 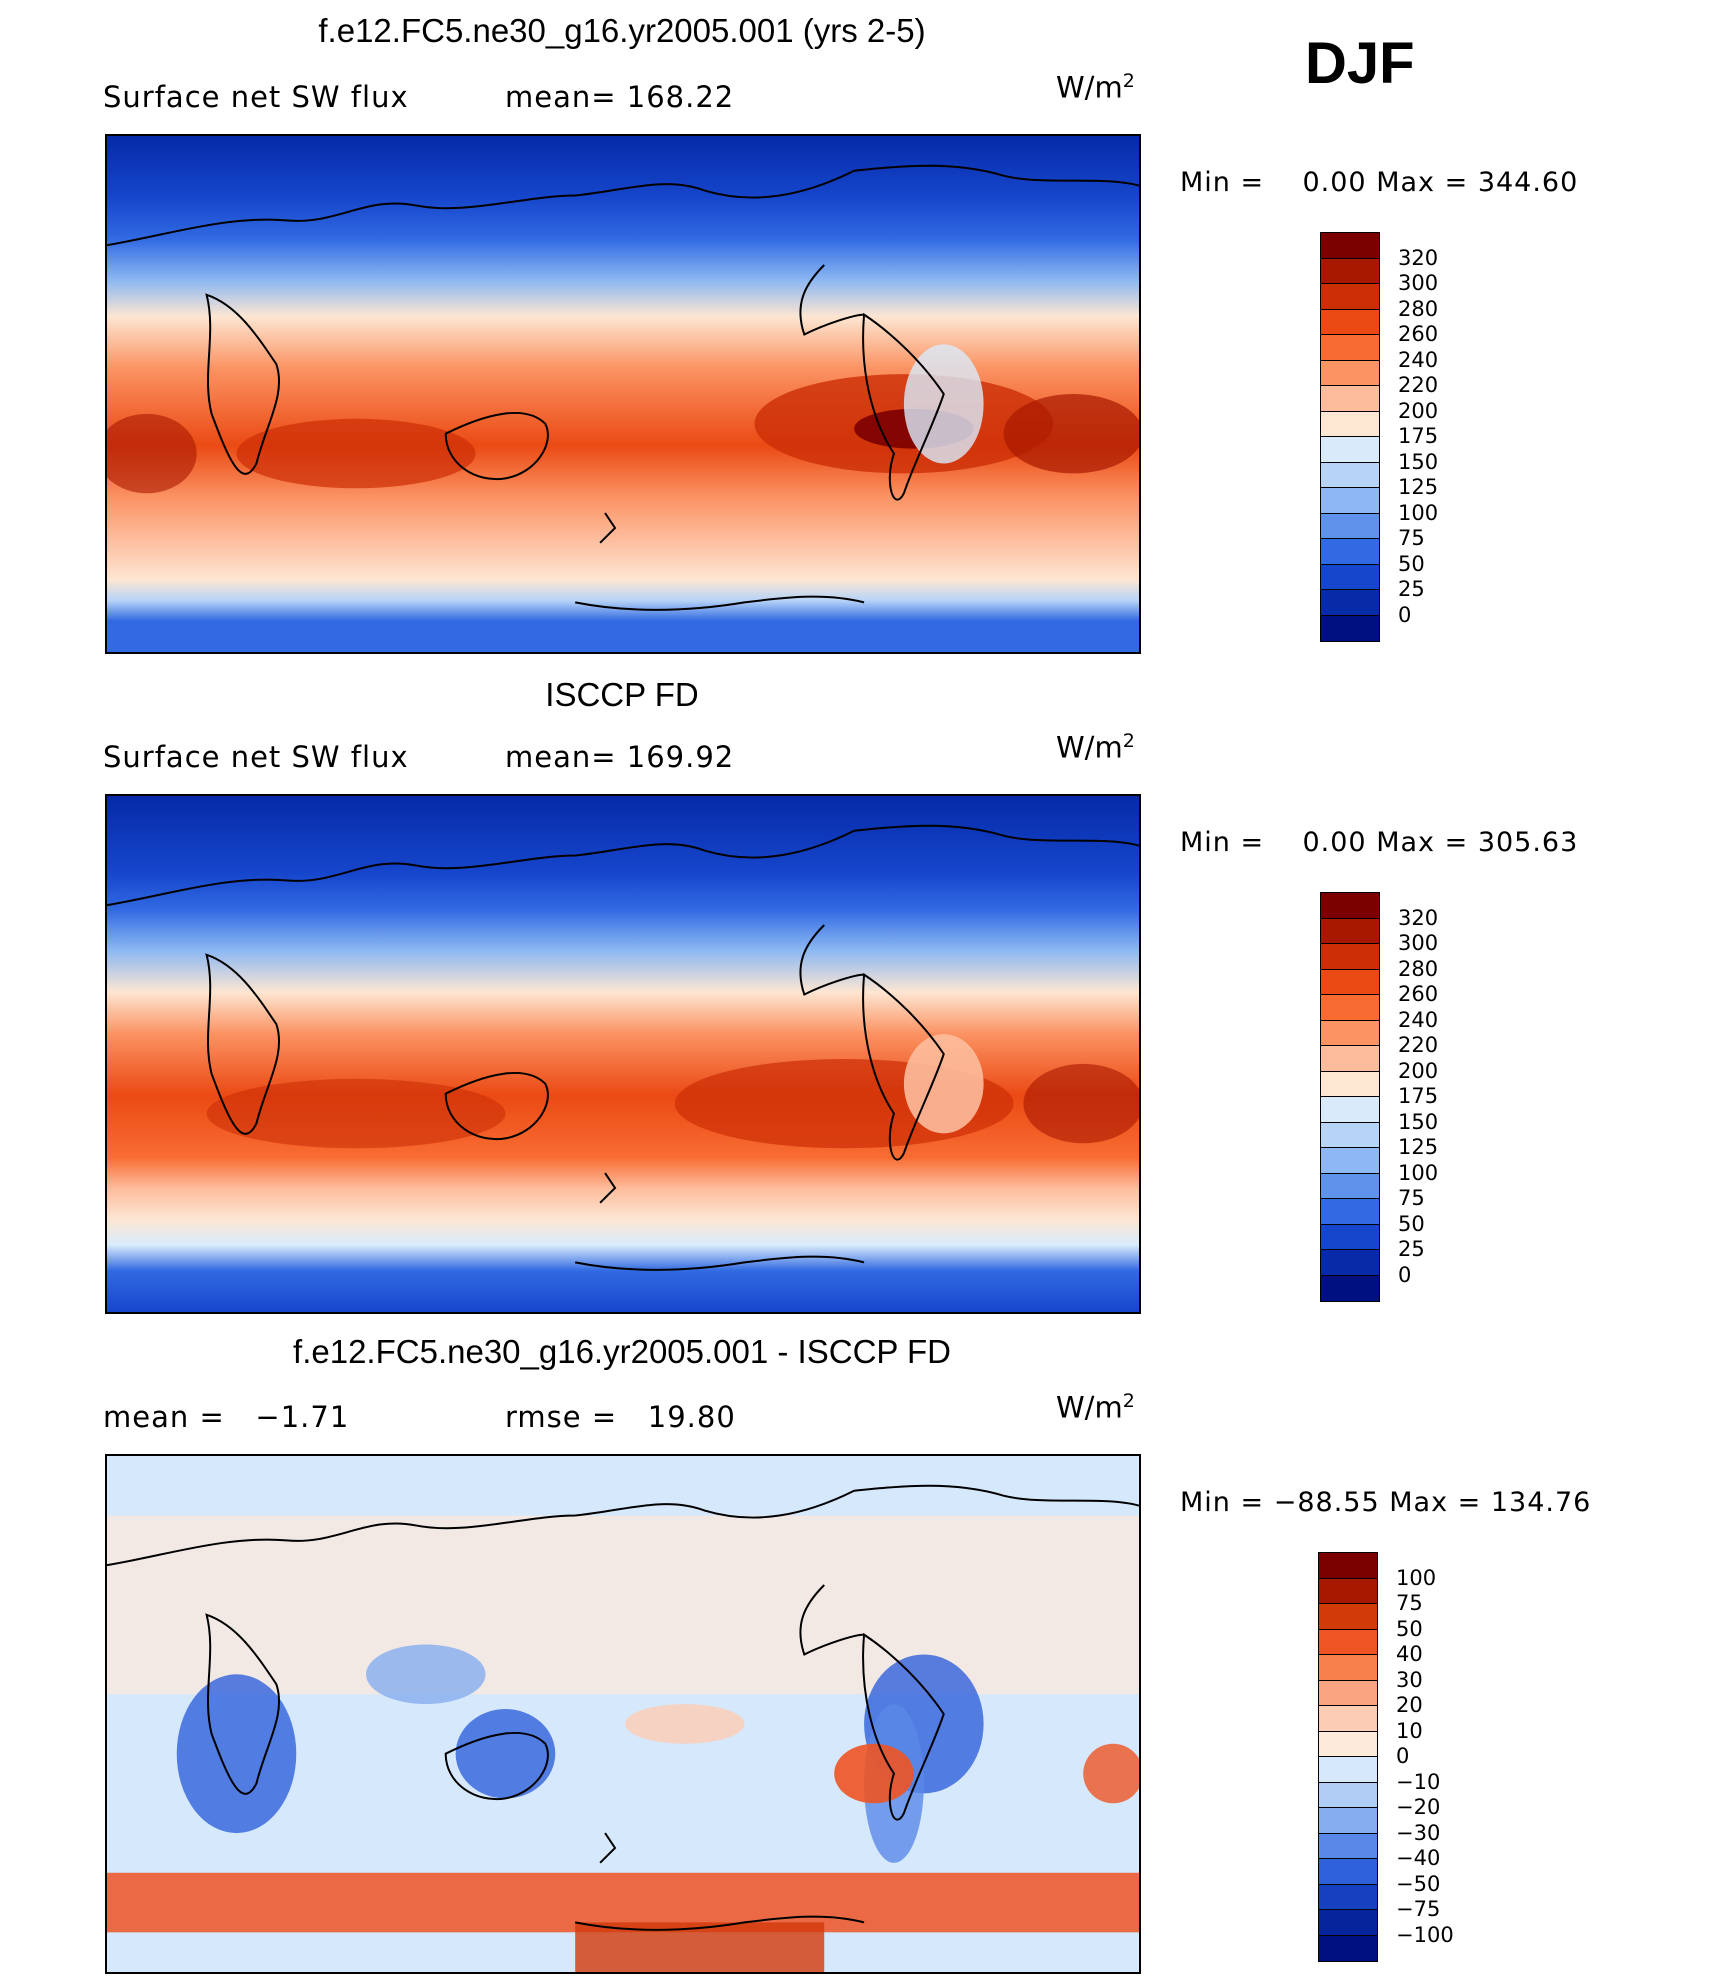 What do you see at coordinates (226, 1417) in the screenshot?
I see `panel-3-mean-label: mean = −1.71` at bounding box center [226, 1417].